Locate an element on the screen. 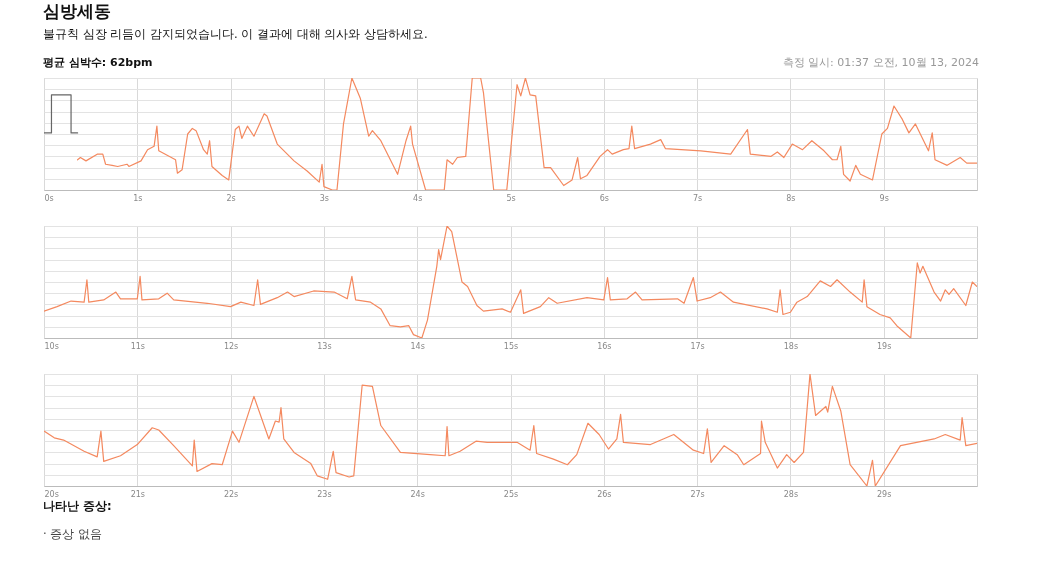 The width and height of the screenshot is (1040, 584). x-tick-label: 6s is located at coordinates (604, 198).